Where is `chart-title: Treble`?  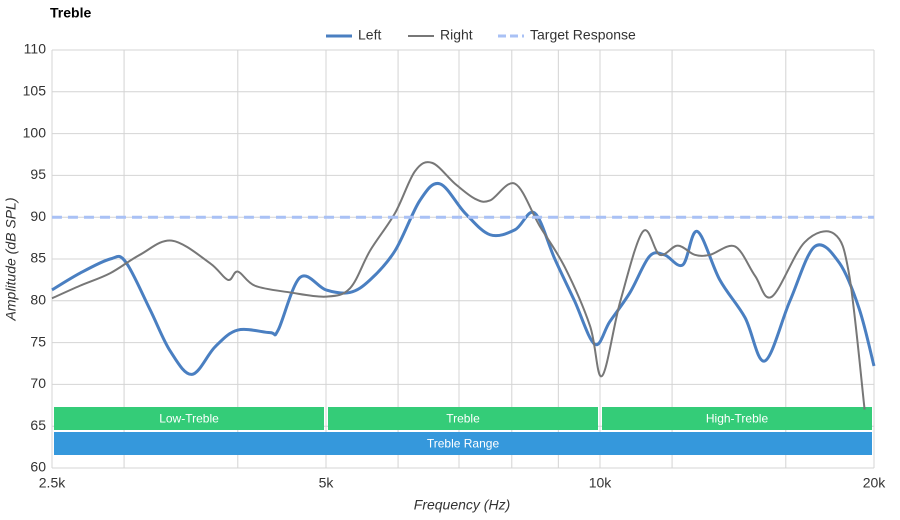
chart-title: Treble is located at coordinates (70, 13).